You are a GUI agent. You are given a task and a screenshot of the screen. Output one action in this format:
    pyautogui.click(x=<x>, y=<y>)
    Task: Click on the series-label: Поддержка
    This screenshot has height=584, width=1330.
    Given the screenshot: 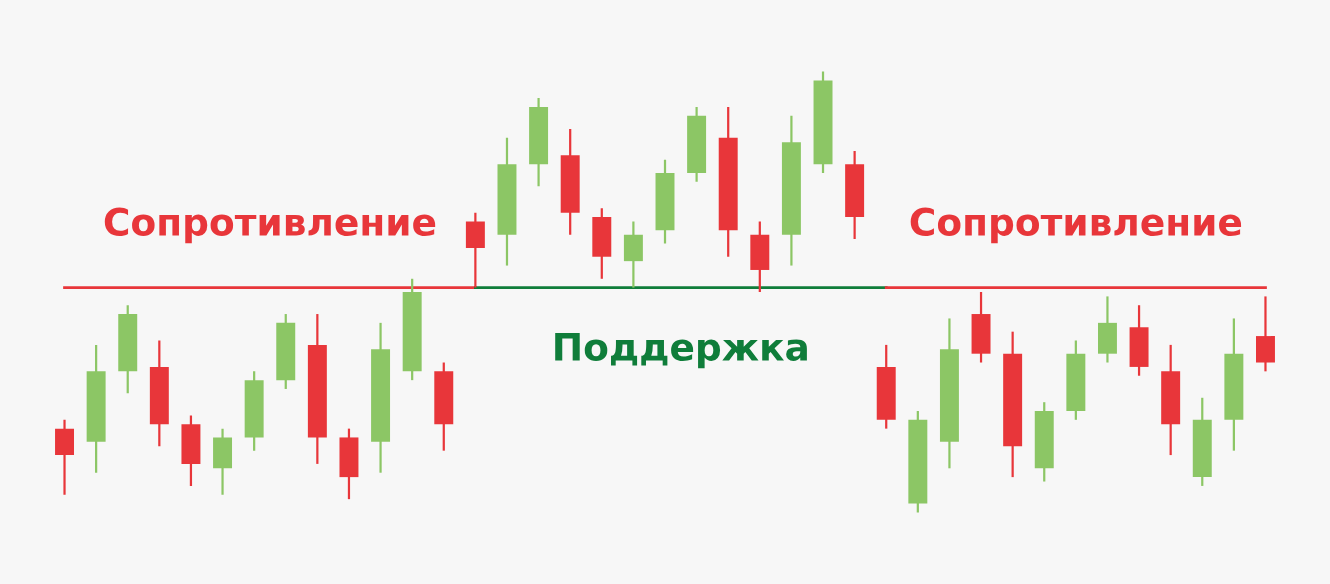 What is the action you would take?
    pyautogui.click(x=681, y=351)
    